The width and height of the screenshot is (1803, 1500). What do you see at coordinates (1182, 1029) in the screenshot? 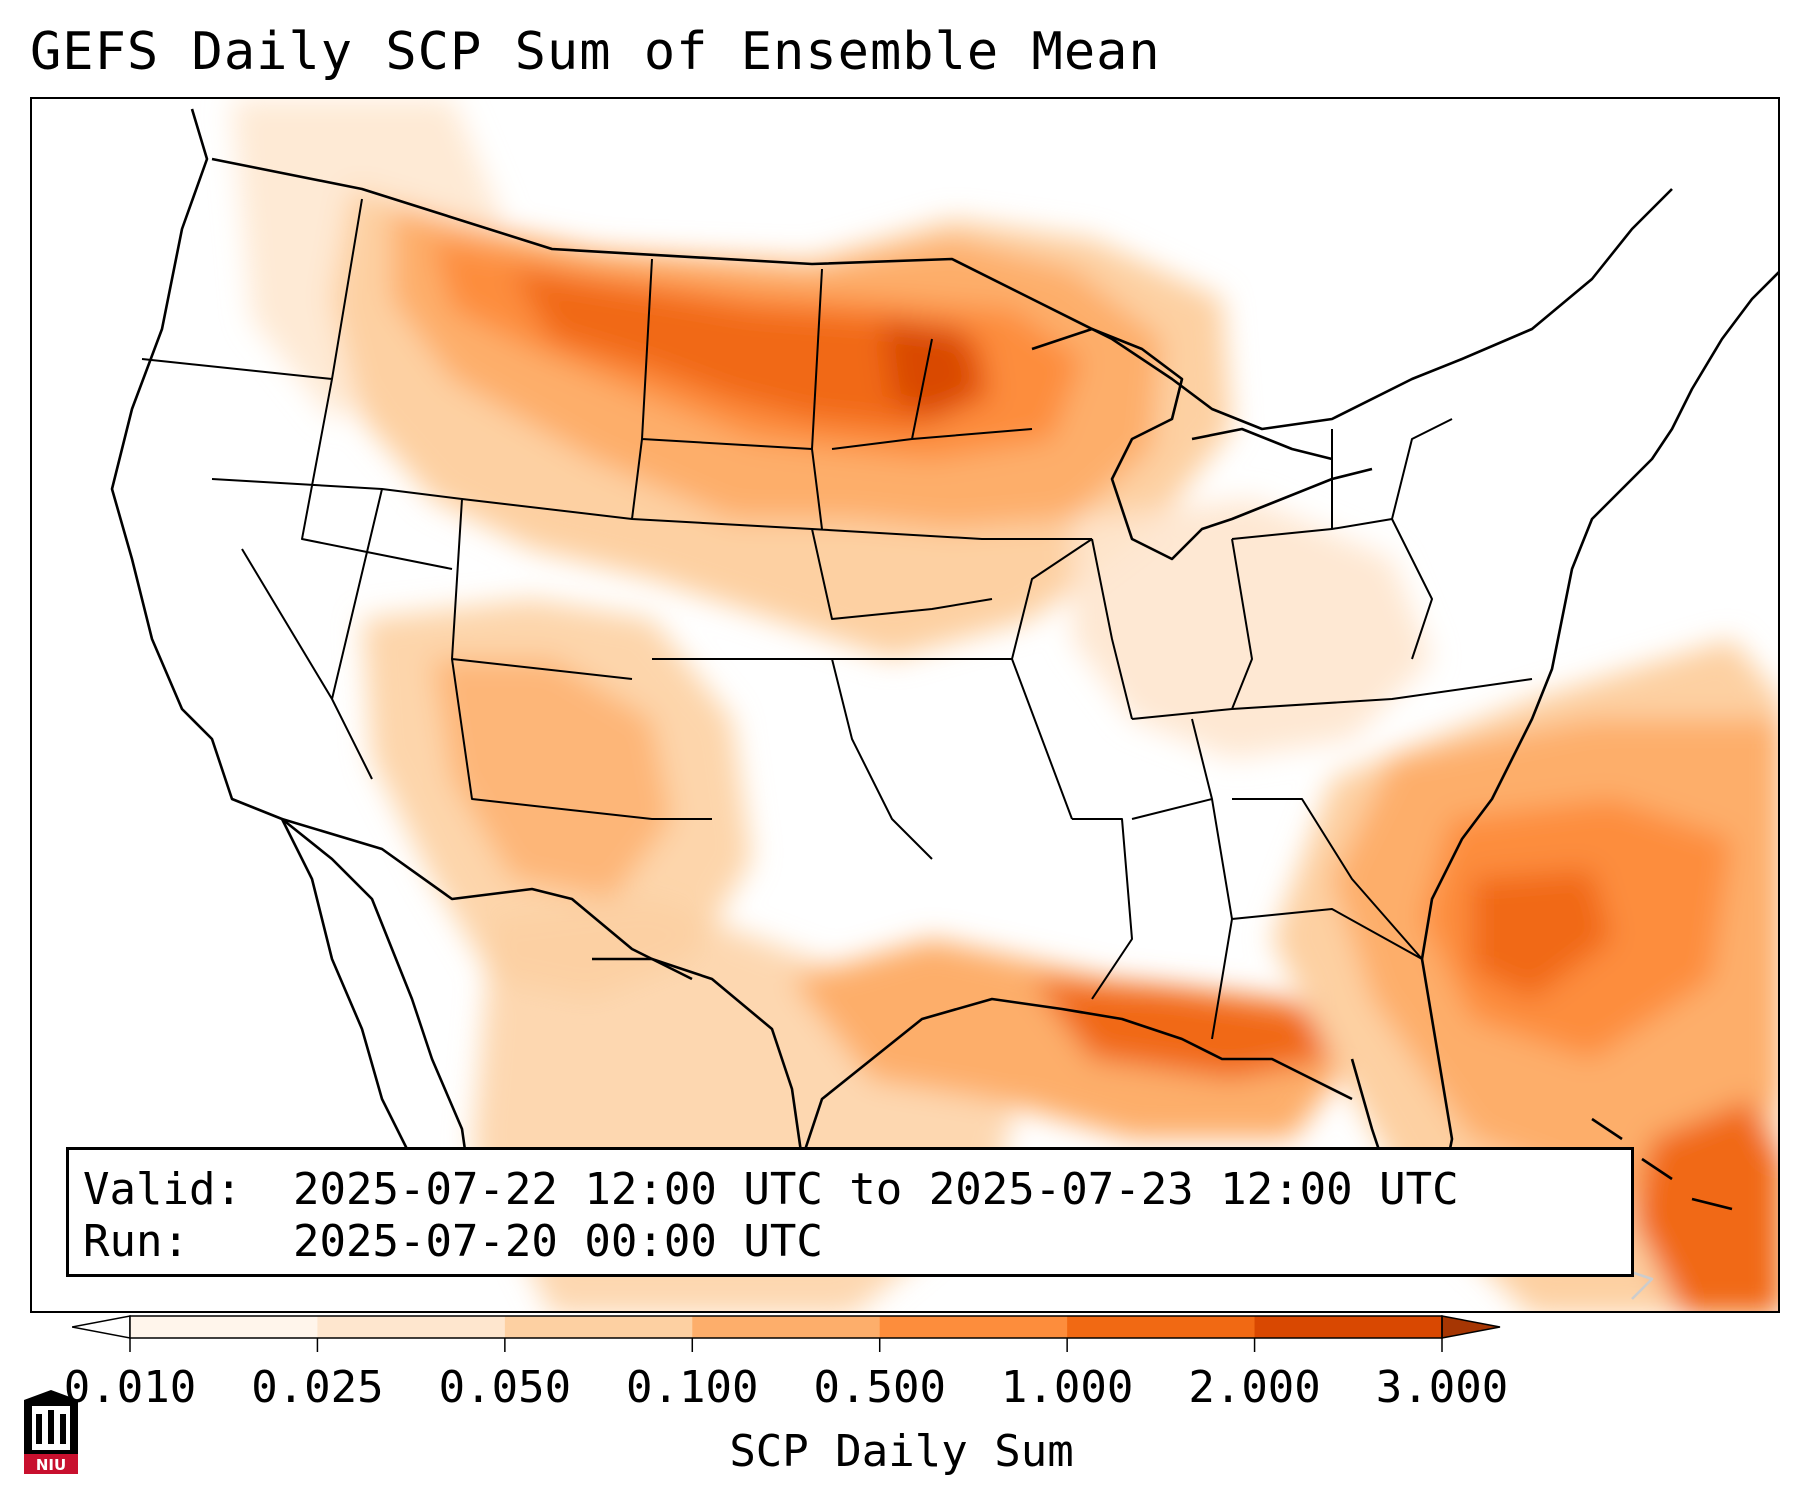
I see `shade-gulf-core` at bounding box center [1182, 1029].